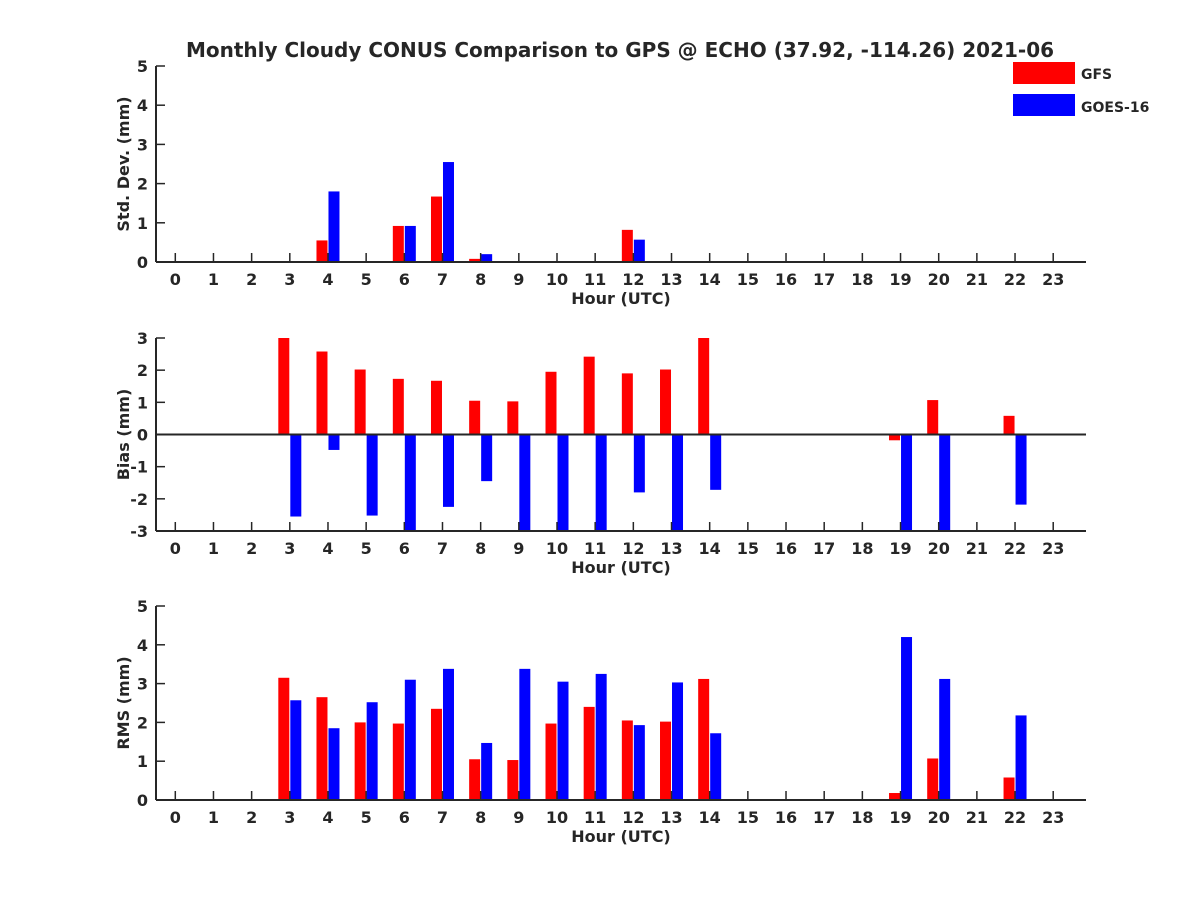 This screenshot has height=900, width=1200. I want to click on legend-swatch-gfs, so click(1044, 73).